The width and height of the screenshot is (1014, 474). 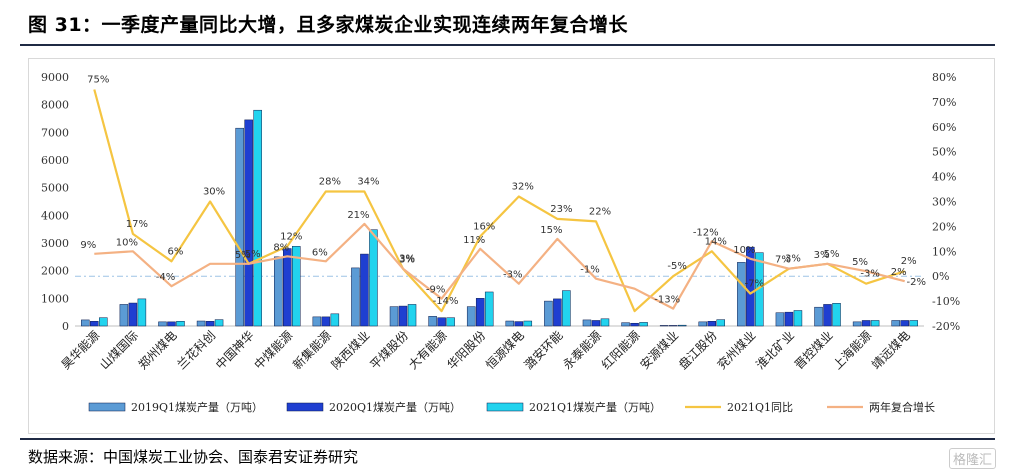 What do you see at coordinates (234, 350) in the screenshot?
I see `x-category-label: 中国神华` at bounding box center [234, 350].